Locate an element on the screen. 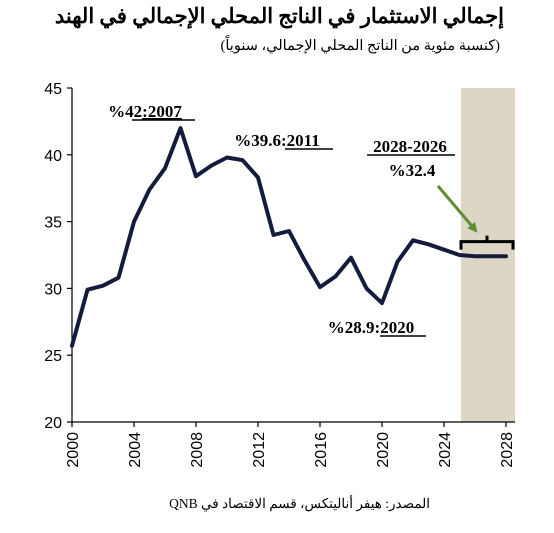  peak-value-label: %42 is located at coordinates (125, 111).